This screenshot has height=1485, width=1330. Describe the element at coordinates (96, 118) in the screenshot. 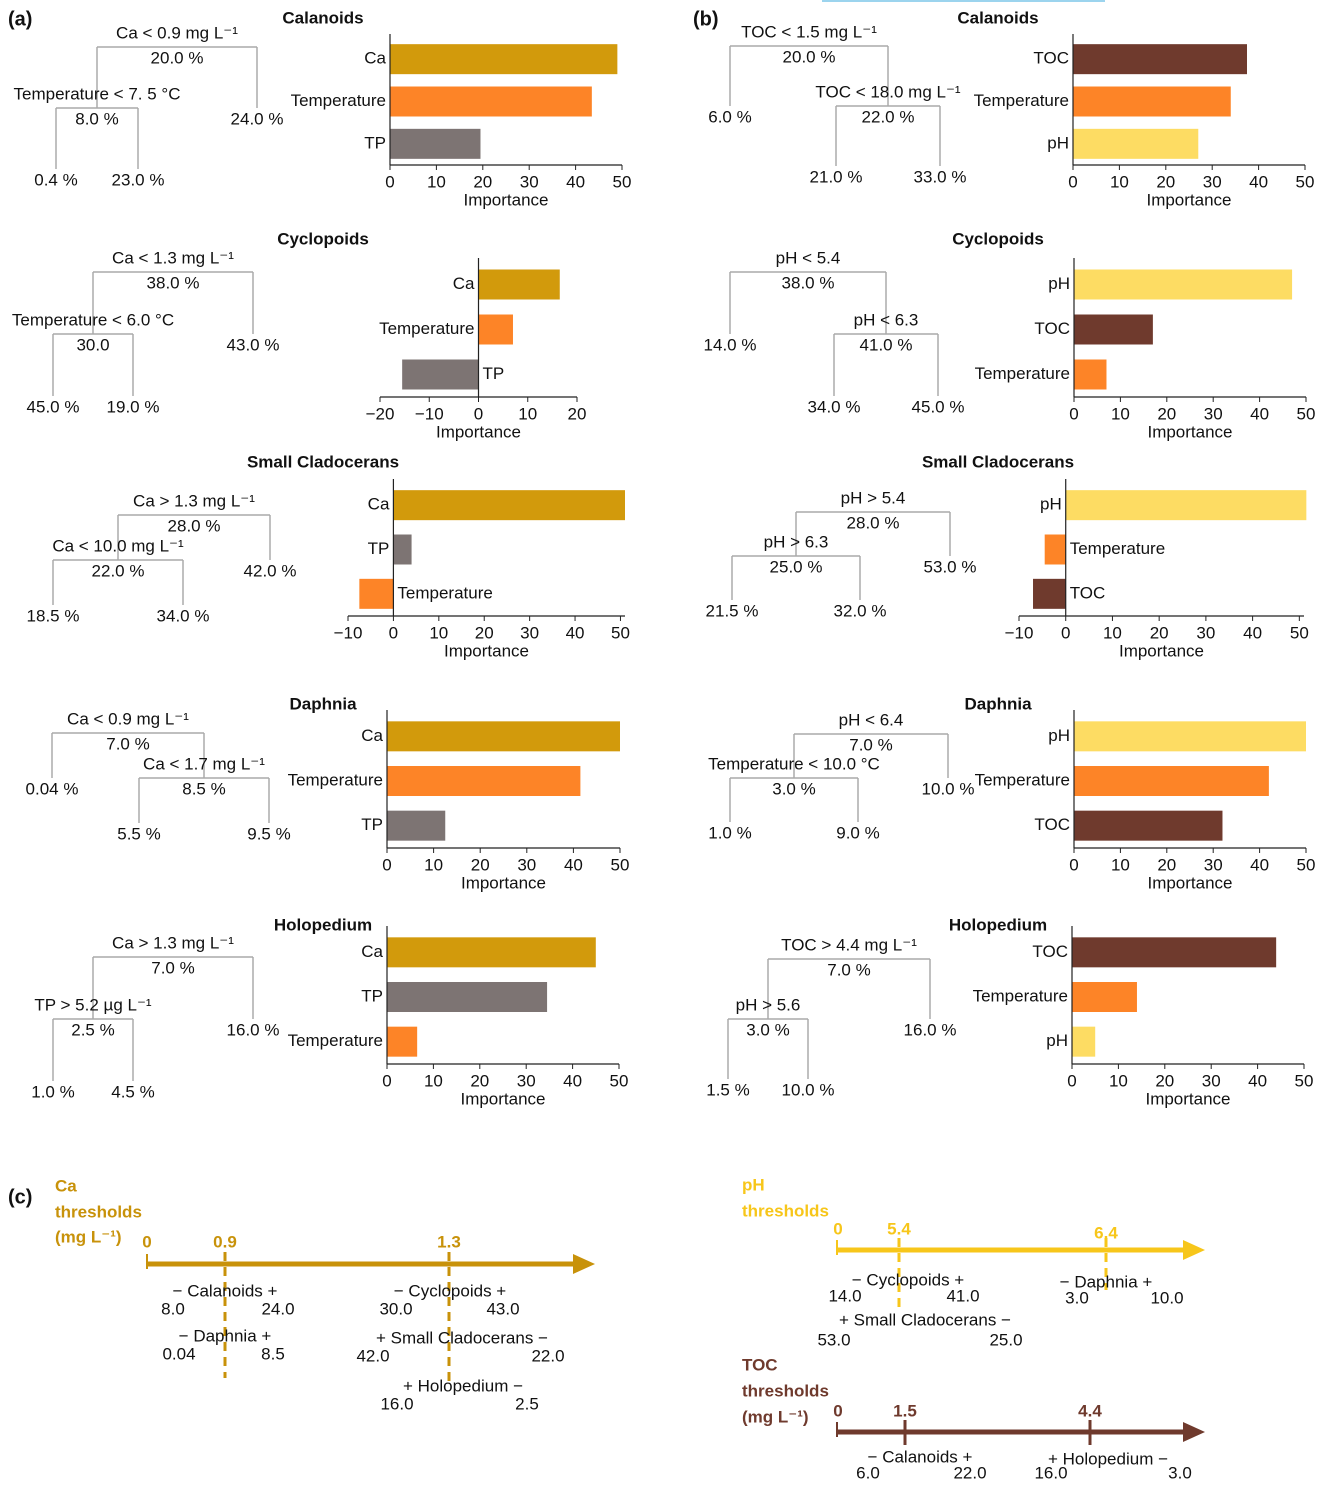

I see `node-value: 8.0 %` at that location.